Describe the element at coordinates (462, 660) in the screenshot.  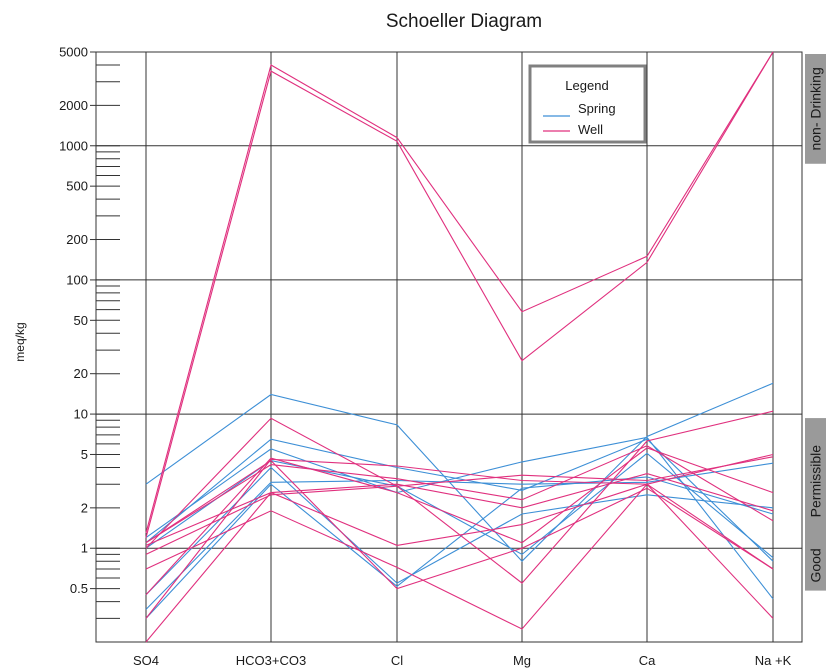
I see `x-category-group: SO4 HCO3+CO3 Cl Mg Ca Na +K` at that location.